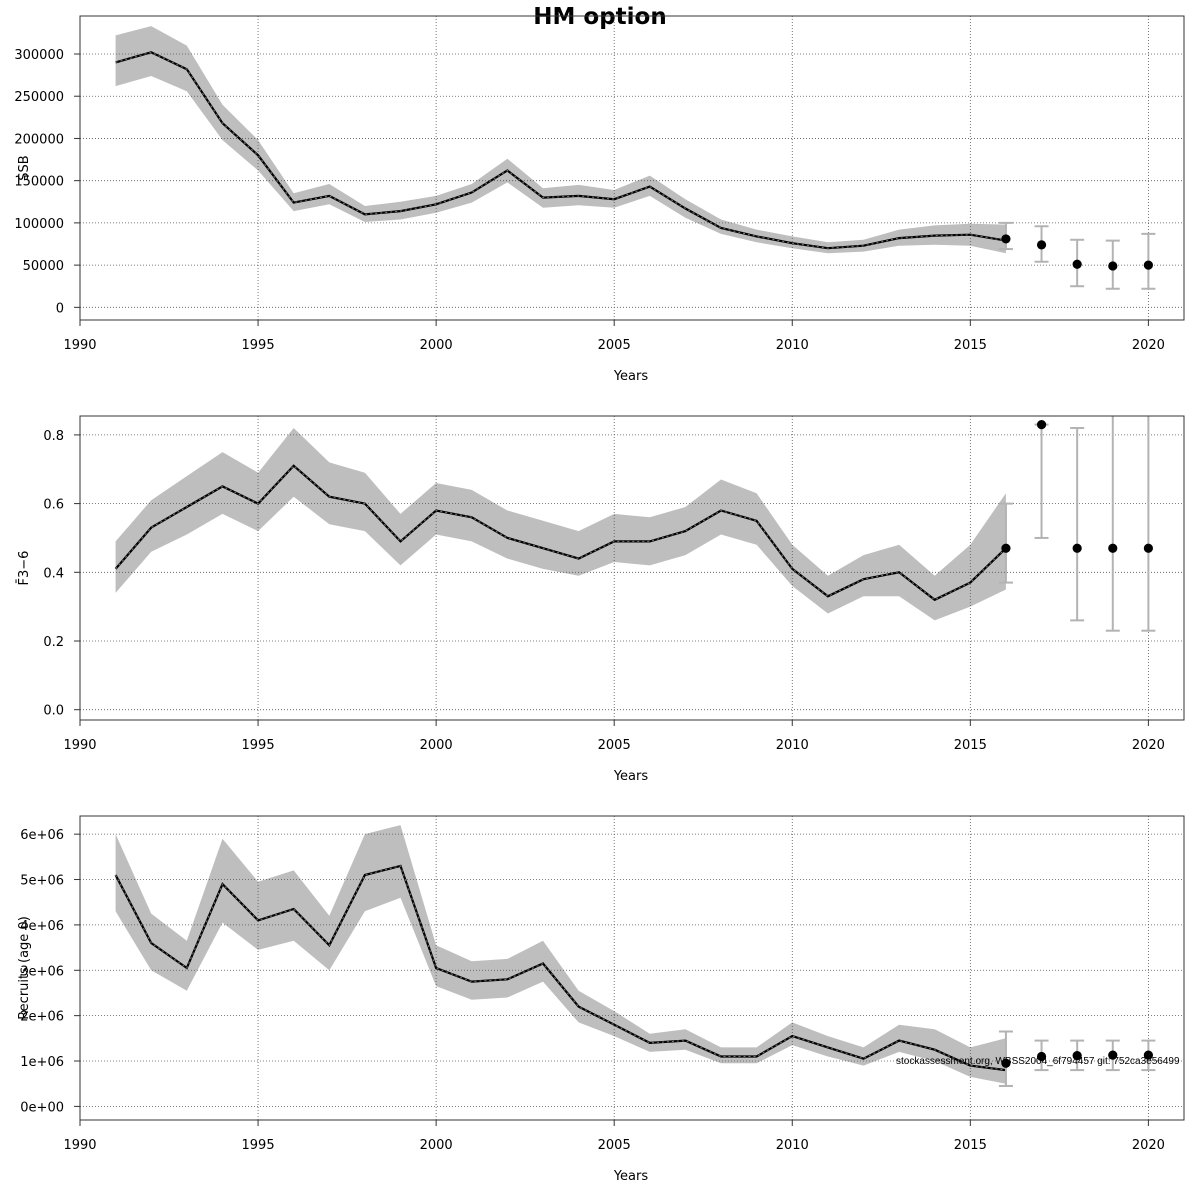 This screenshot has width=1200, height=1200. I want to click on y-axis-label: F̄3−6, so click(24, 568).